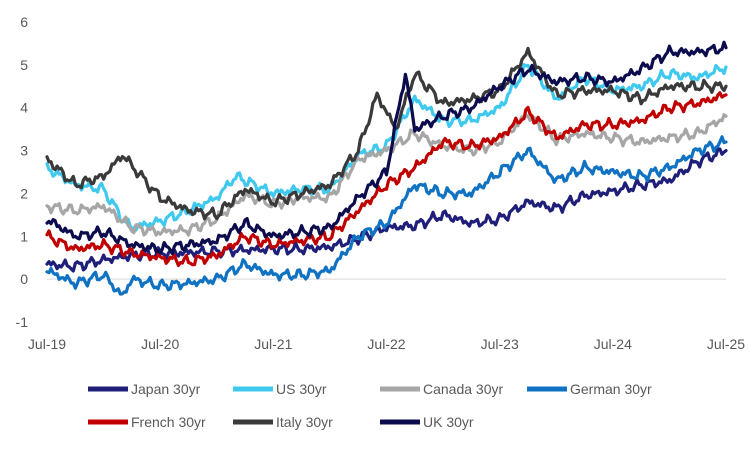 The height and width of the screenshot is (449, 750). What do you see at coordinates (448, 422) in the screenshot?
I see `legend-label-uk-30yr: UK 30yr` at bounding box center [448, 422].